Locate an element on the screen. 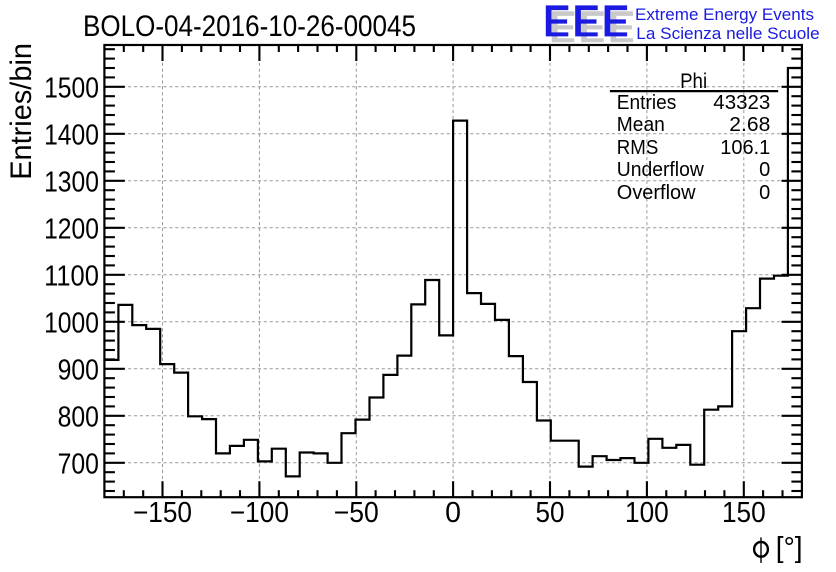 The image size is (836, 572). svg-text: 150 is located at coordinates (744, 513).